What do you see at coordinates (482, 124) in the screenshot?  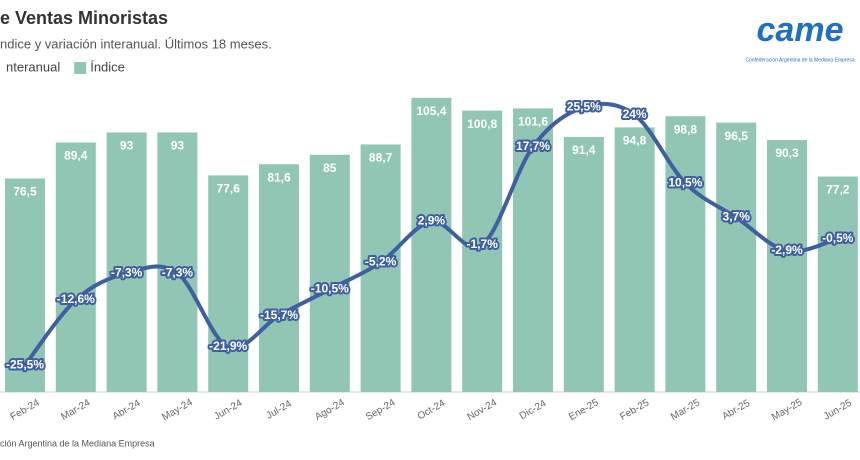 I see `bar-value-label: 100,8` at bounding box center [482, 124].